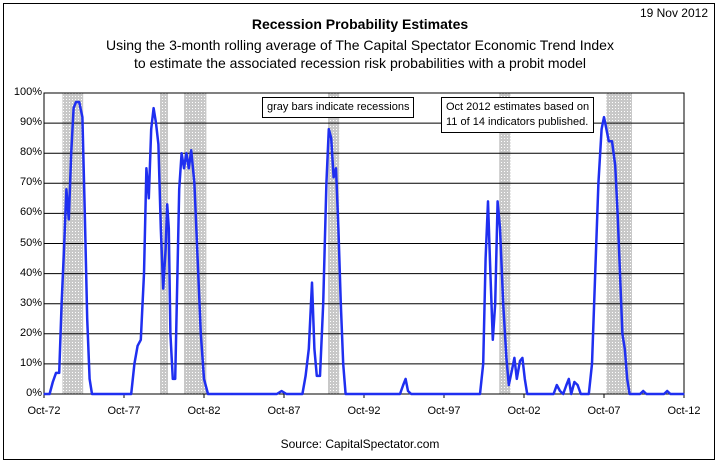 The width and height of the screenshot is (720, 465). Describe the element at coordinates (364, 411) in the screenshot. I see `x-tick-label: Oct-92` at that location.